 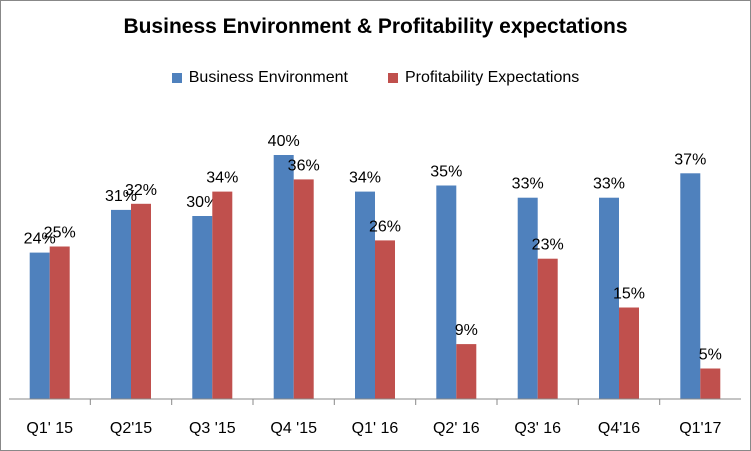 What do you see at coordinates (710, 355) in the screenshot?
I see `data-label-profitability-expectations-8: 5%` at bounding box center [710, 355].